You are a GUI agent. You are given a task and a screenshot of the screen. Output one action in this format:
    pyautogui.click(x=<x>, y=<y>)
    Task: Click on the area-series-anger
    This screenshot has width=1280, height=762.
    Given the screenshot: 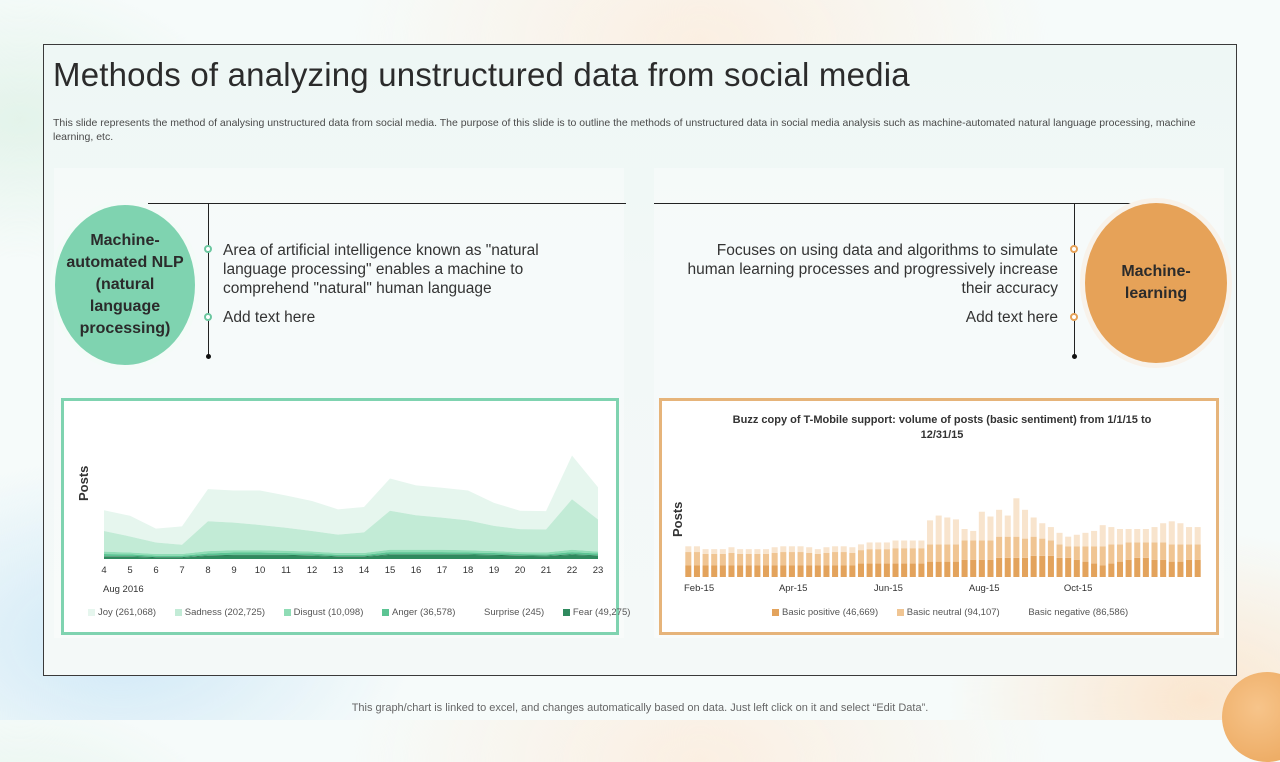 What is the action you would take?
    pyautogui.click(x=351, y=555)
    